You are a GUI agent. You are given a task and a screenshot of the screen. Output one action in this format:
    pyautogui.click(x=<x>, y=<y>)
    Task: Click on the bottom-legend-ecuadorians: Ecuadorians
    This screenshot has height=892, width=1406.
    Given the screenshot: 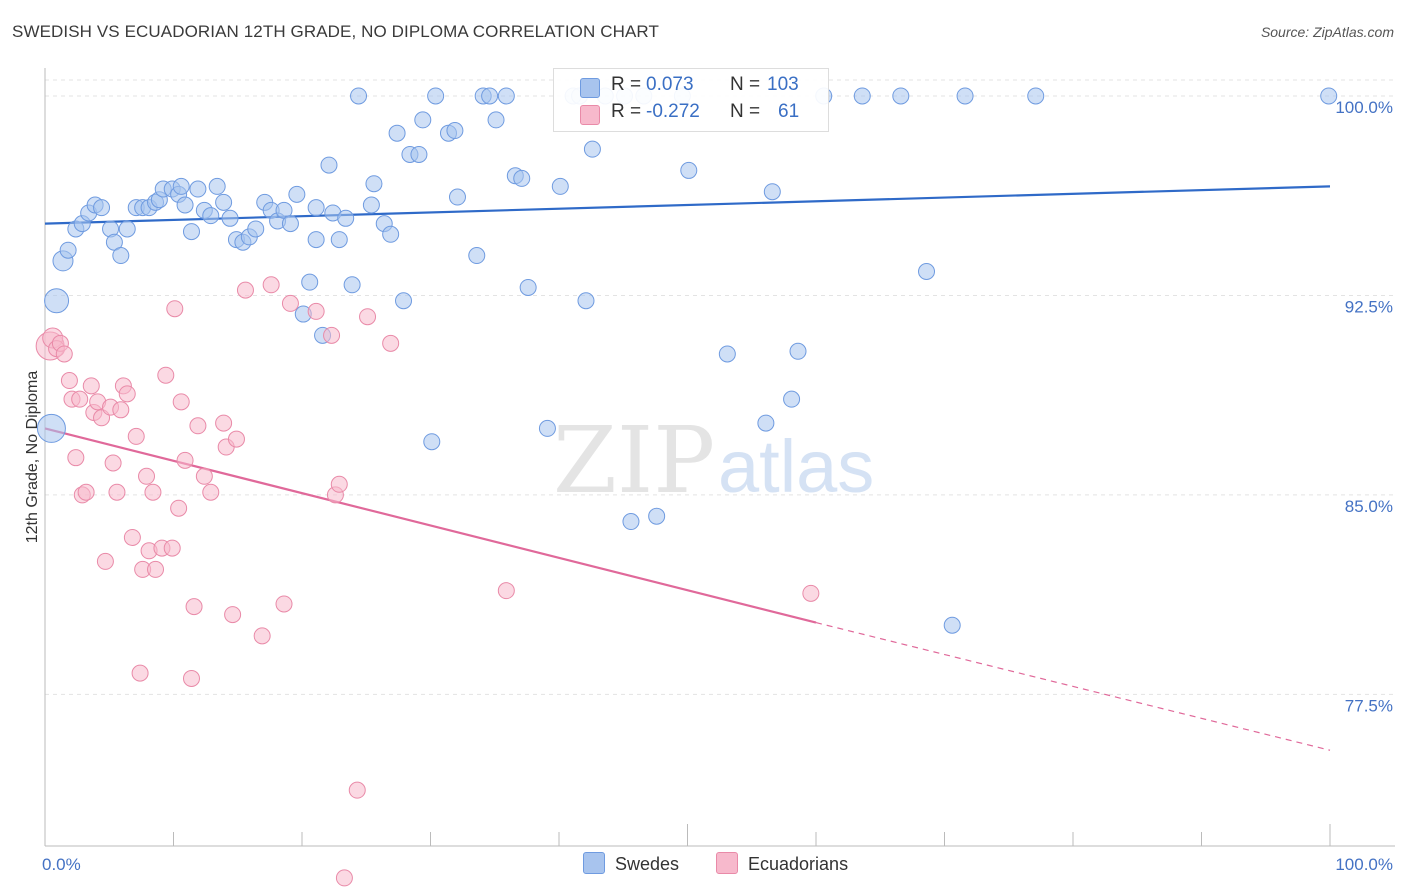 What is the action you would take?
    pyautogui.click(x=782, y=863)
    